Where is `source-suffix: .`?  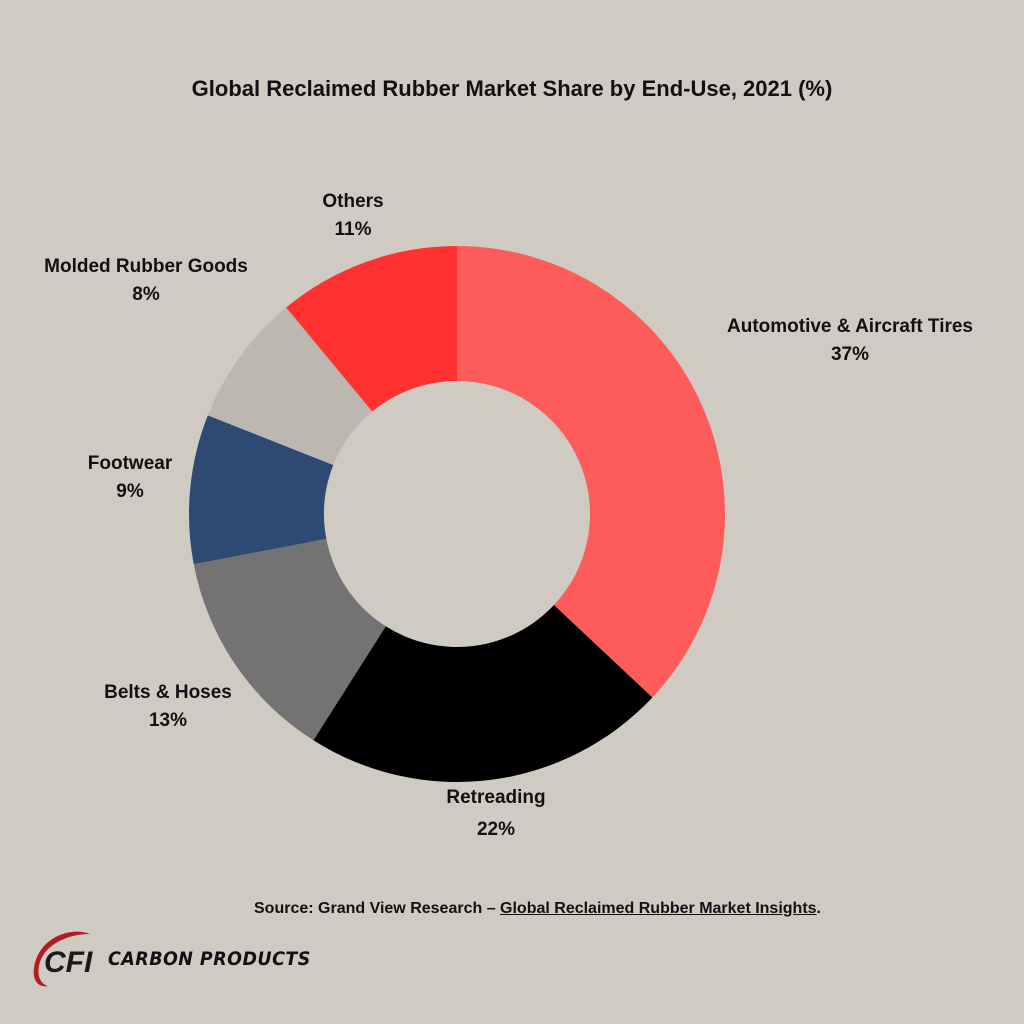 source-suffix: . is located at coordinates (818, 908).